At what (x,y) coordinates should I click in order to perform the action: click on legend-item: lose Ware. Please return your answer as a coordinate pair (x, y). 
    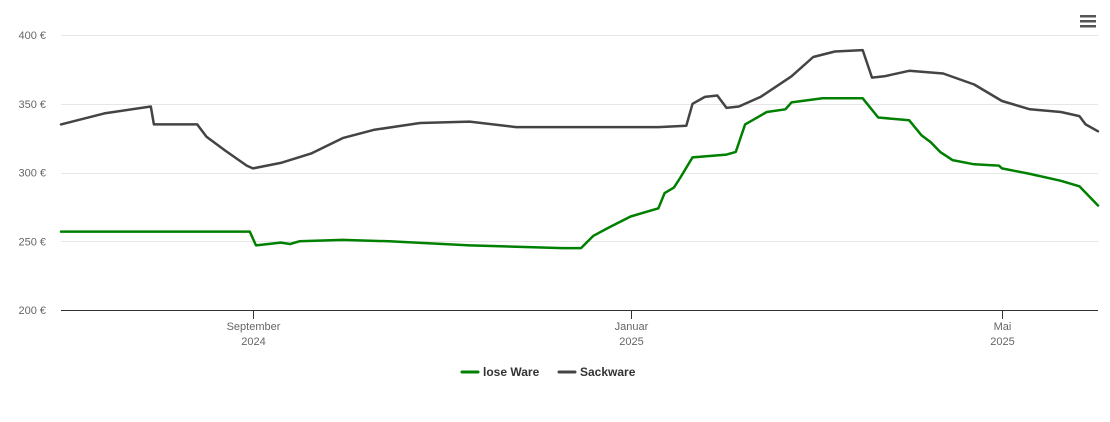
    Looking at the image, I should click on (500, 372).